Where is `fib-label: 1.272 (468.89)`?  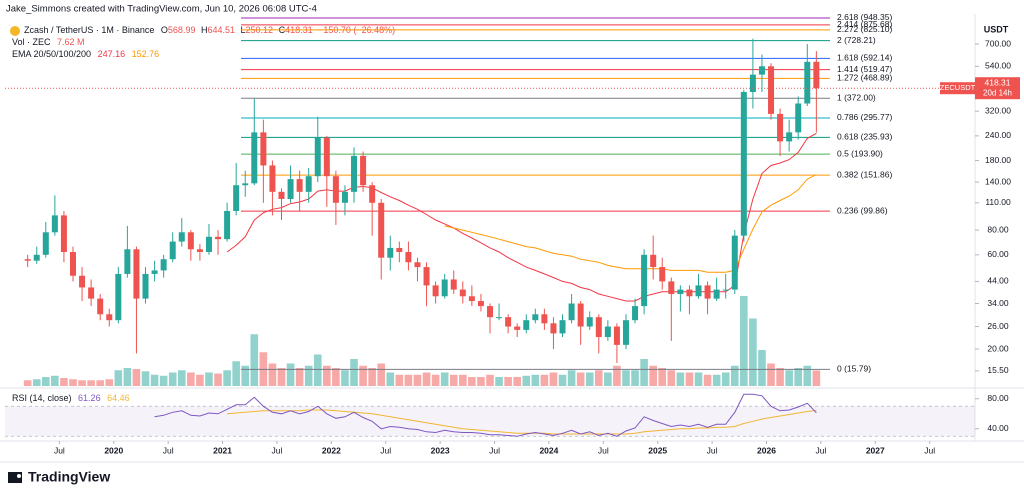 fib-label: 1.272 (468.89) is located at coordinates (864, 78).